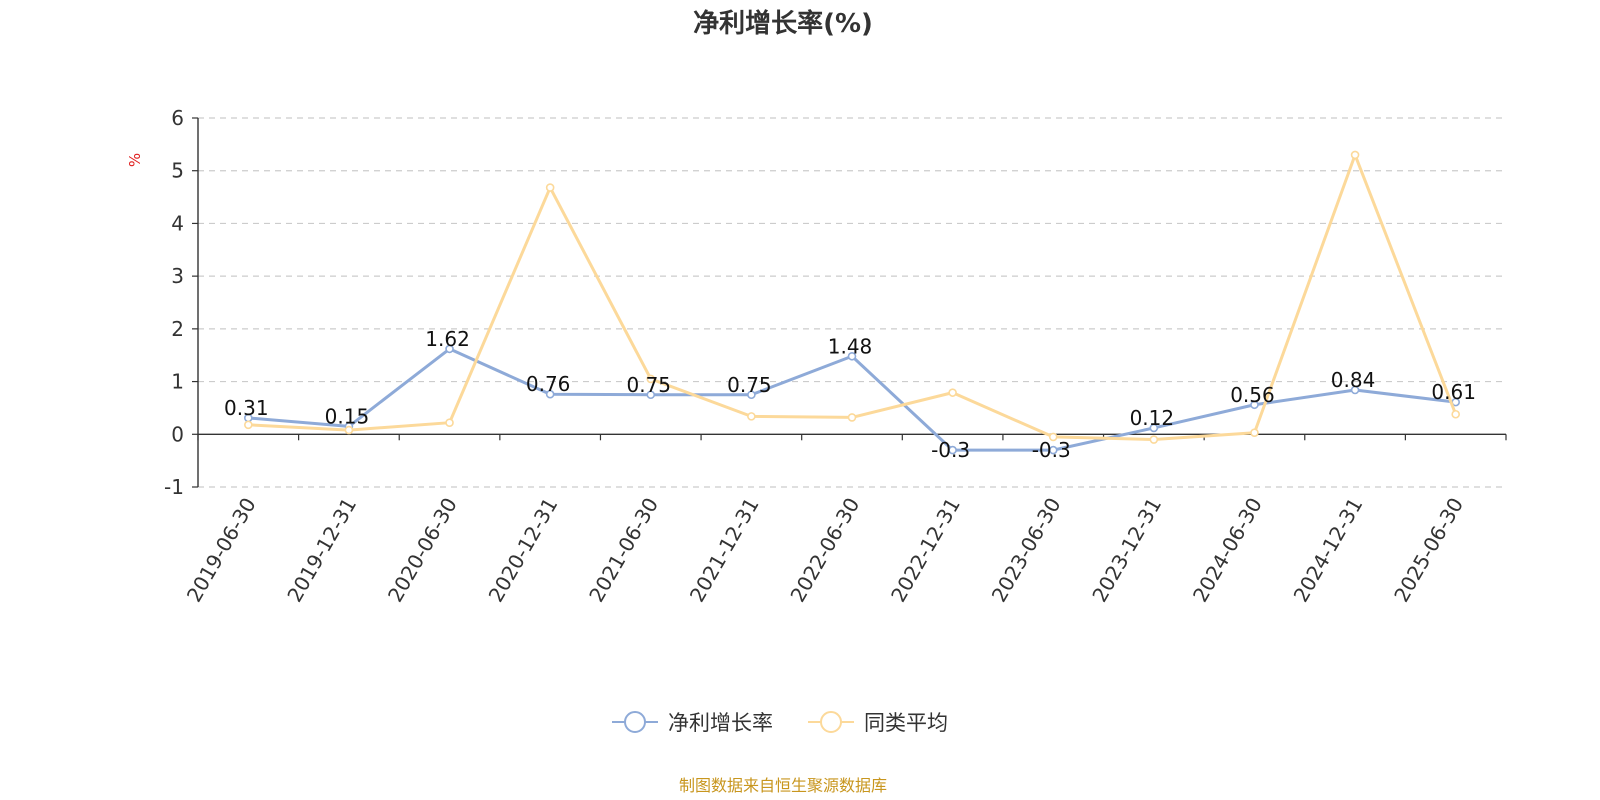  I want to click on legend: 净利增长率 同类平均, so click(780, 723).